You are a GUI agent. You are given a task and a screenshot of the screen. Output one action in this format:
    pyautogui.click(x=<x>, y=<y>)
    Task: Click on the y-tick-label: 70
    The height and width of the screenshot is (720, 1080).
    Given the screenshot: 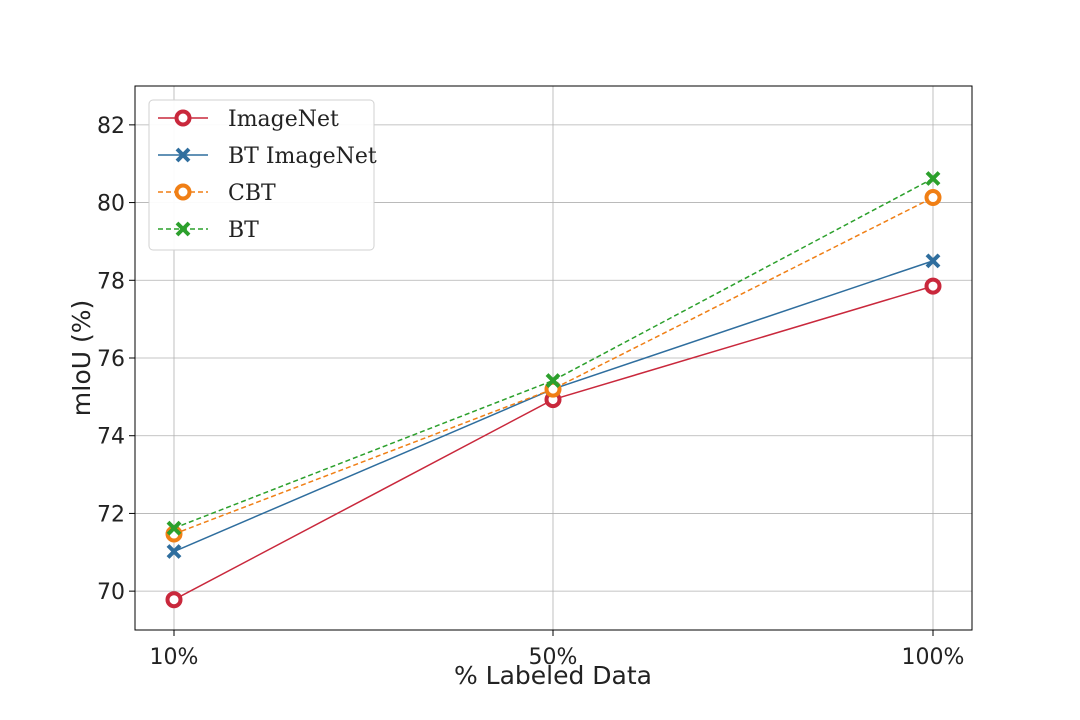 What is the action you would take?
    pyautogui.click(x=111, y=592)
    